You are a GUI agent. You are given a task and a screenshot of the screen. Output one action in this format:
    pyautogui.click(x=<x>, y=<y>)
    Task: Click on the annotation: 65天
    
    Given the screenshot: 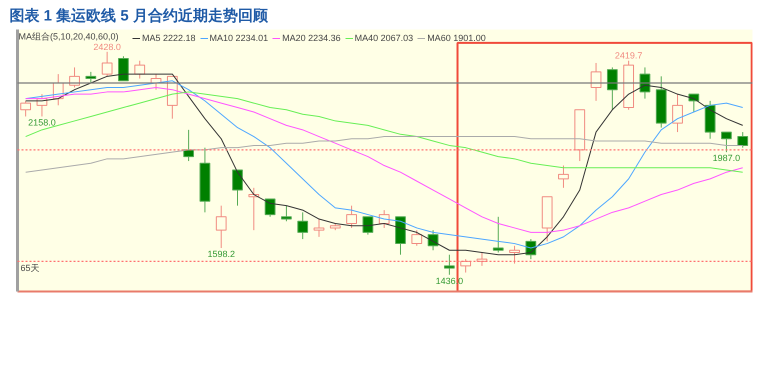 What is the action you would take?
    pyautogui.click(x=30, y=267)
    